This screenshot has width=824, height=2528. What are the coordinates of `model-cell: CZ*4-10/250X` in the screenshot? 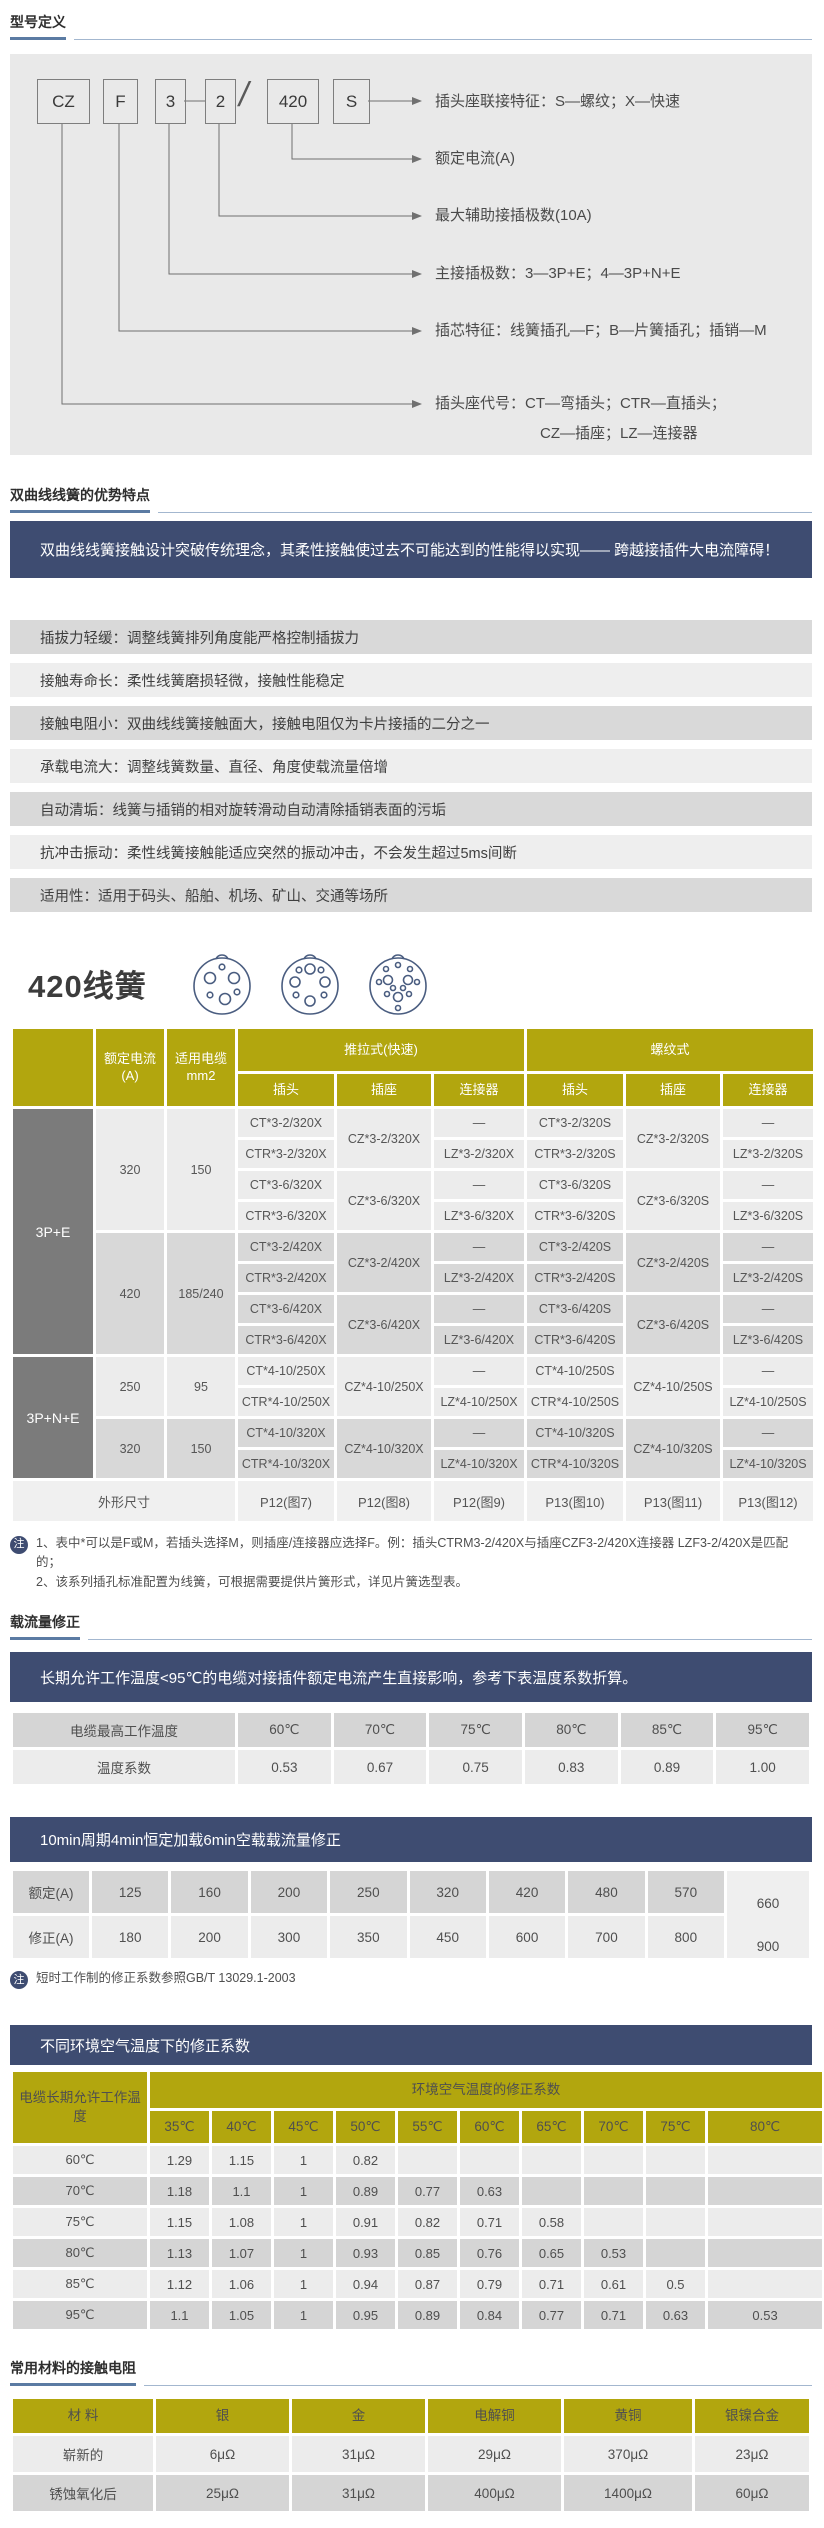 It's located at (384, 1386).